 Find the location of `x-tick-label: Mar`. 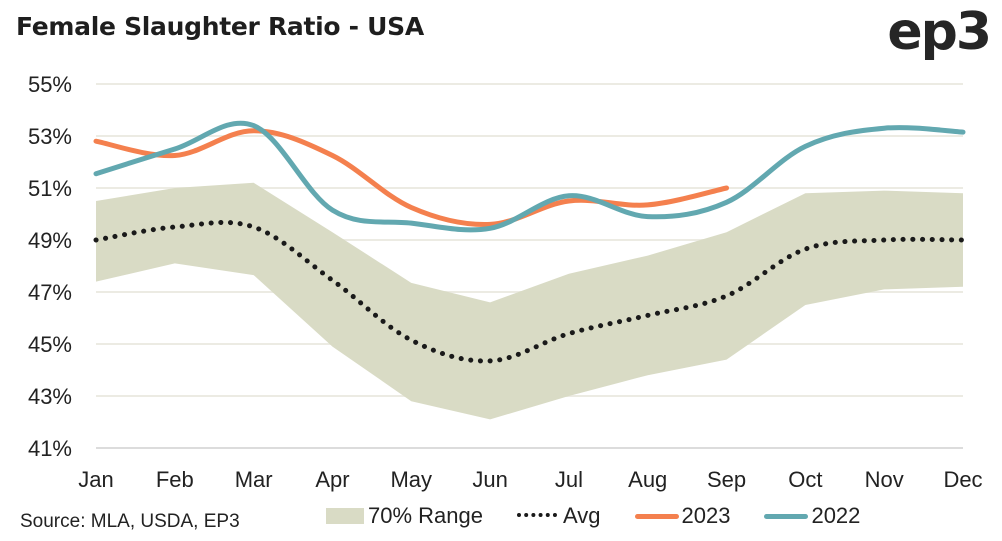

x-tick-label: Mar is located at coordinates (254, 479).